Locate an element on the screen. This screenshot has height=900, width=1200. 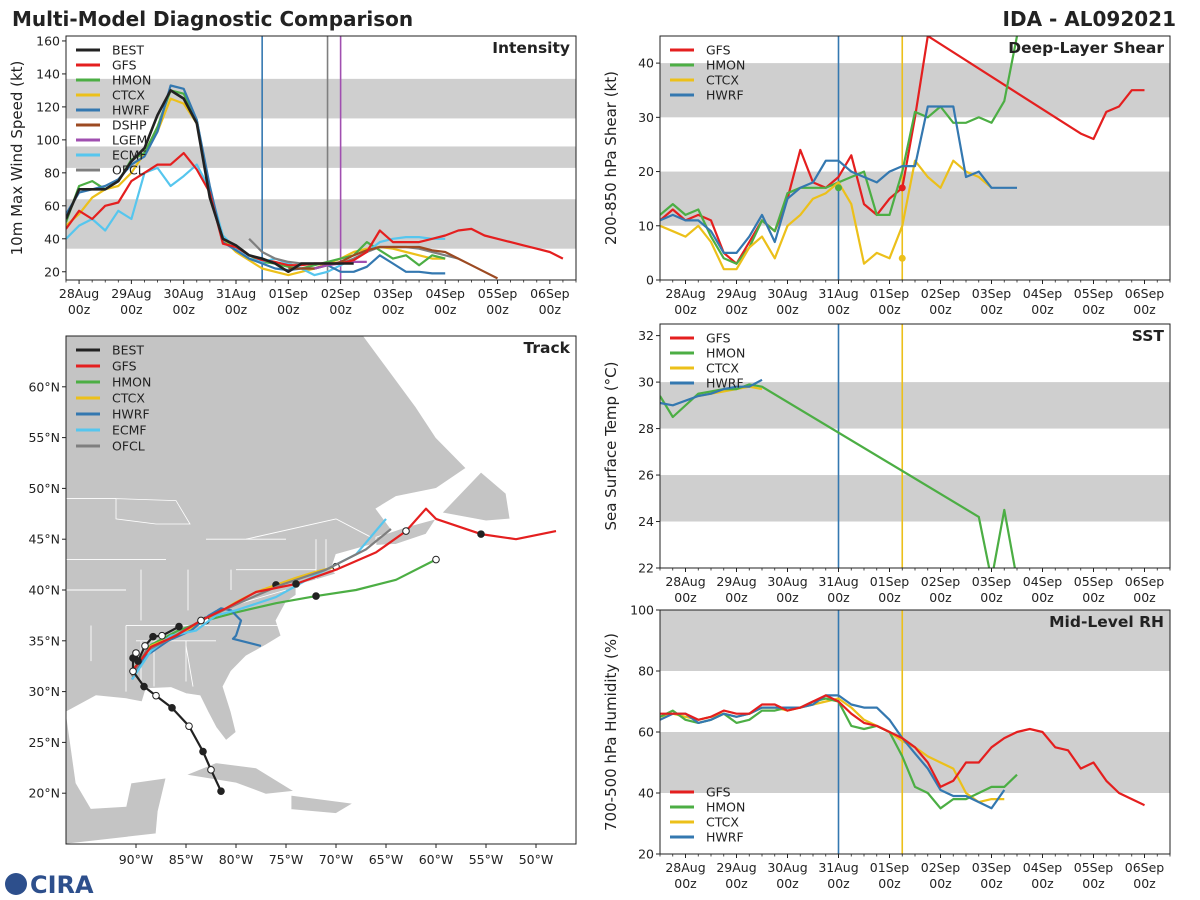
rh-frame is located at coordinates (915, 732).